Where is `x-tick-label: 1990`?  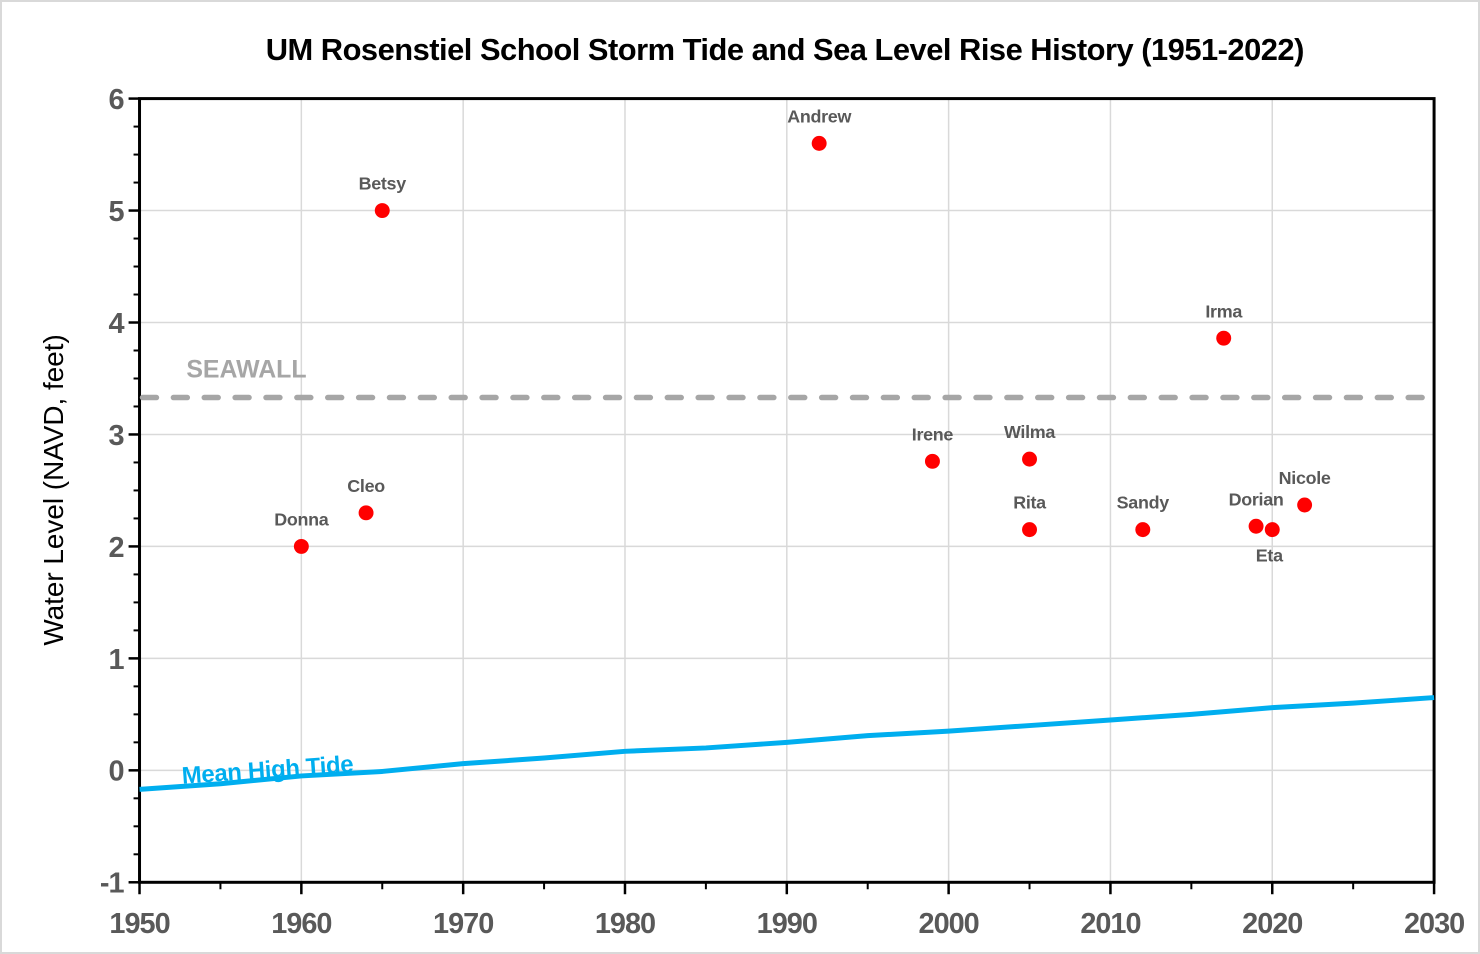
x-tick-label: 1990 is located at coordinates (787, 924).